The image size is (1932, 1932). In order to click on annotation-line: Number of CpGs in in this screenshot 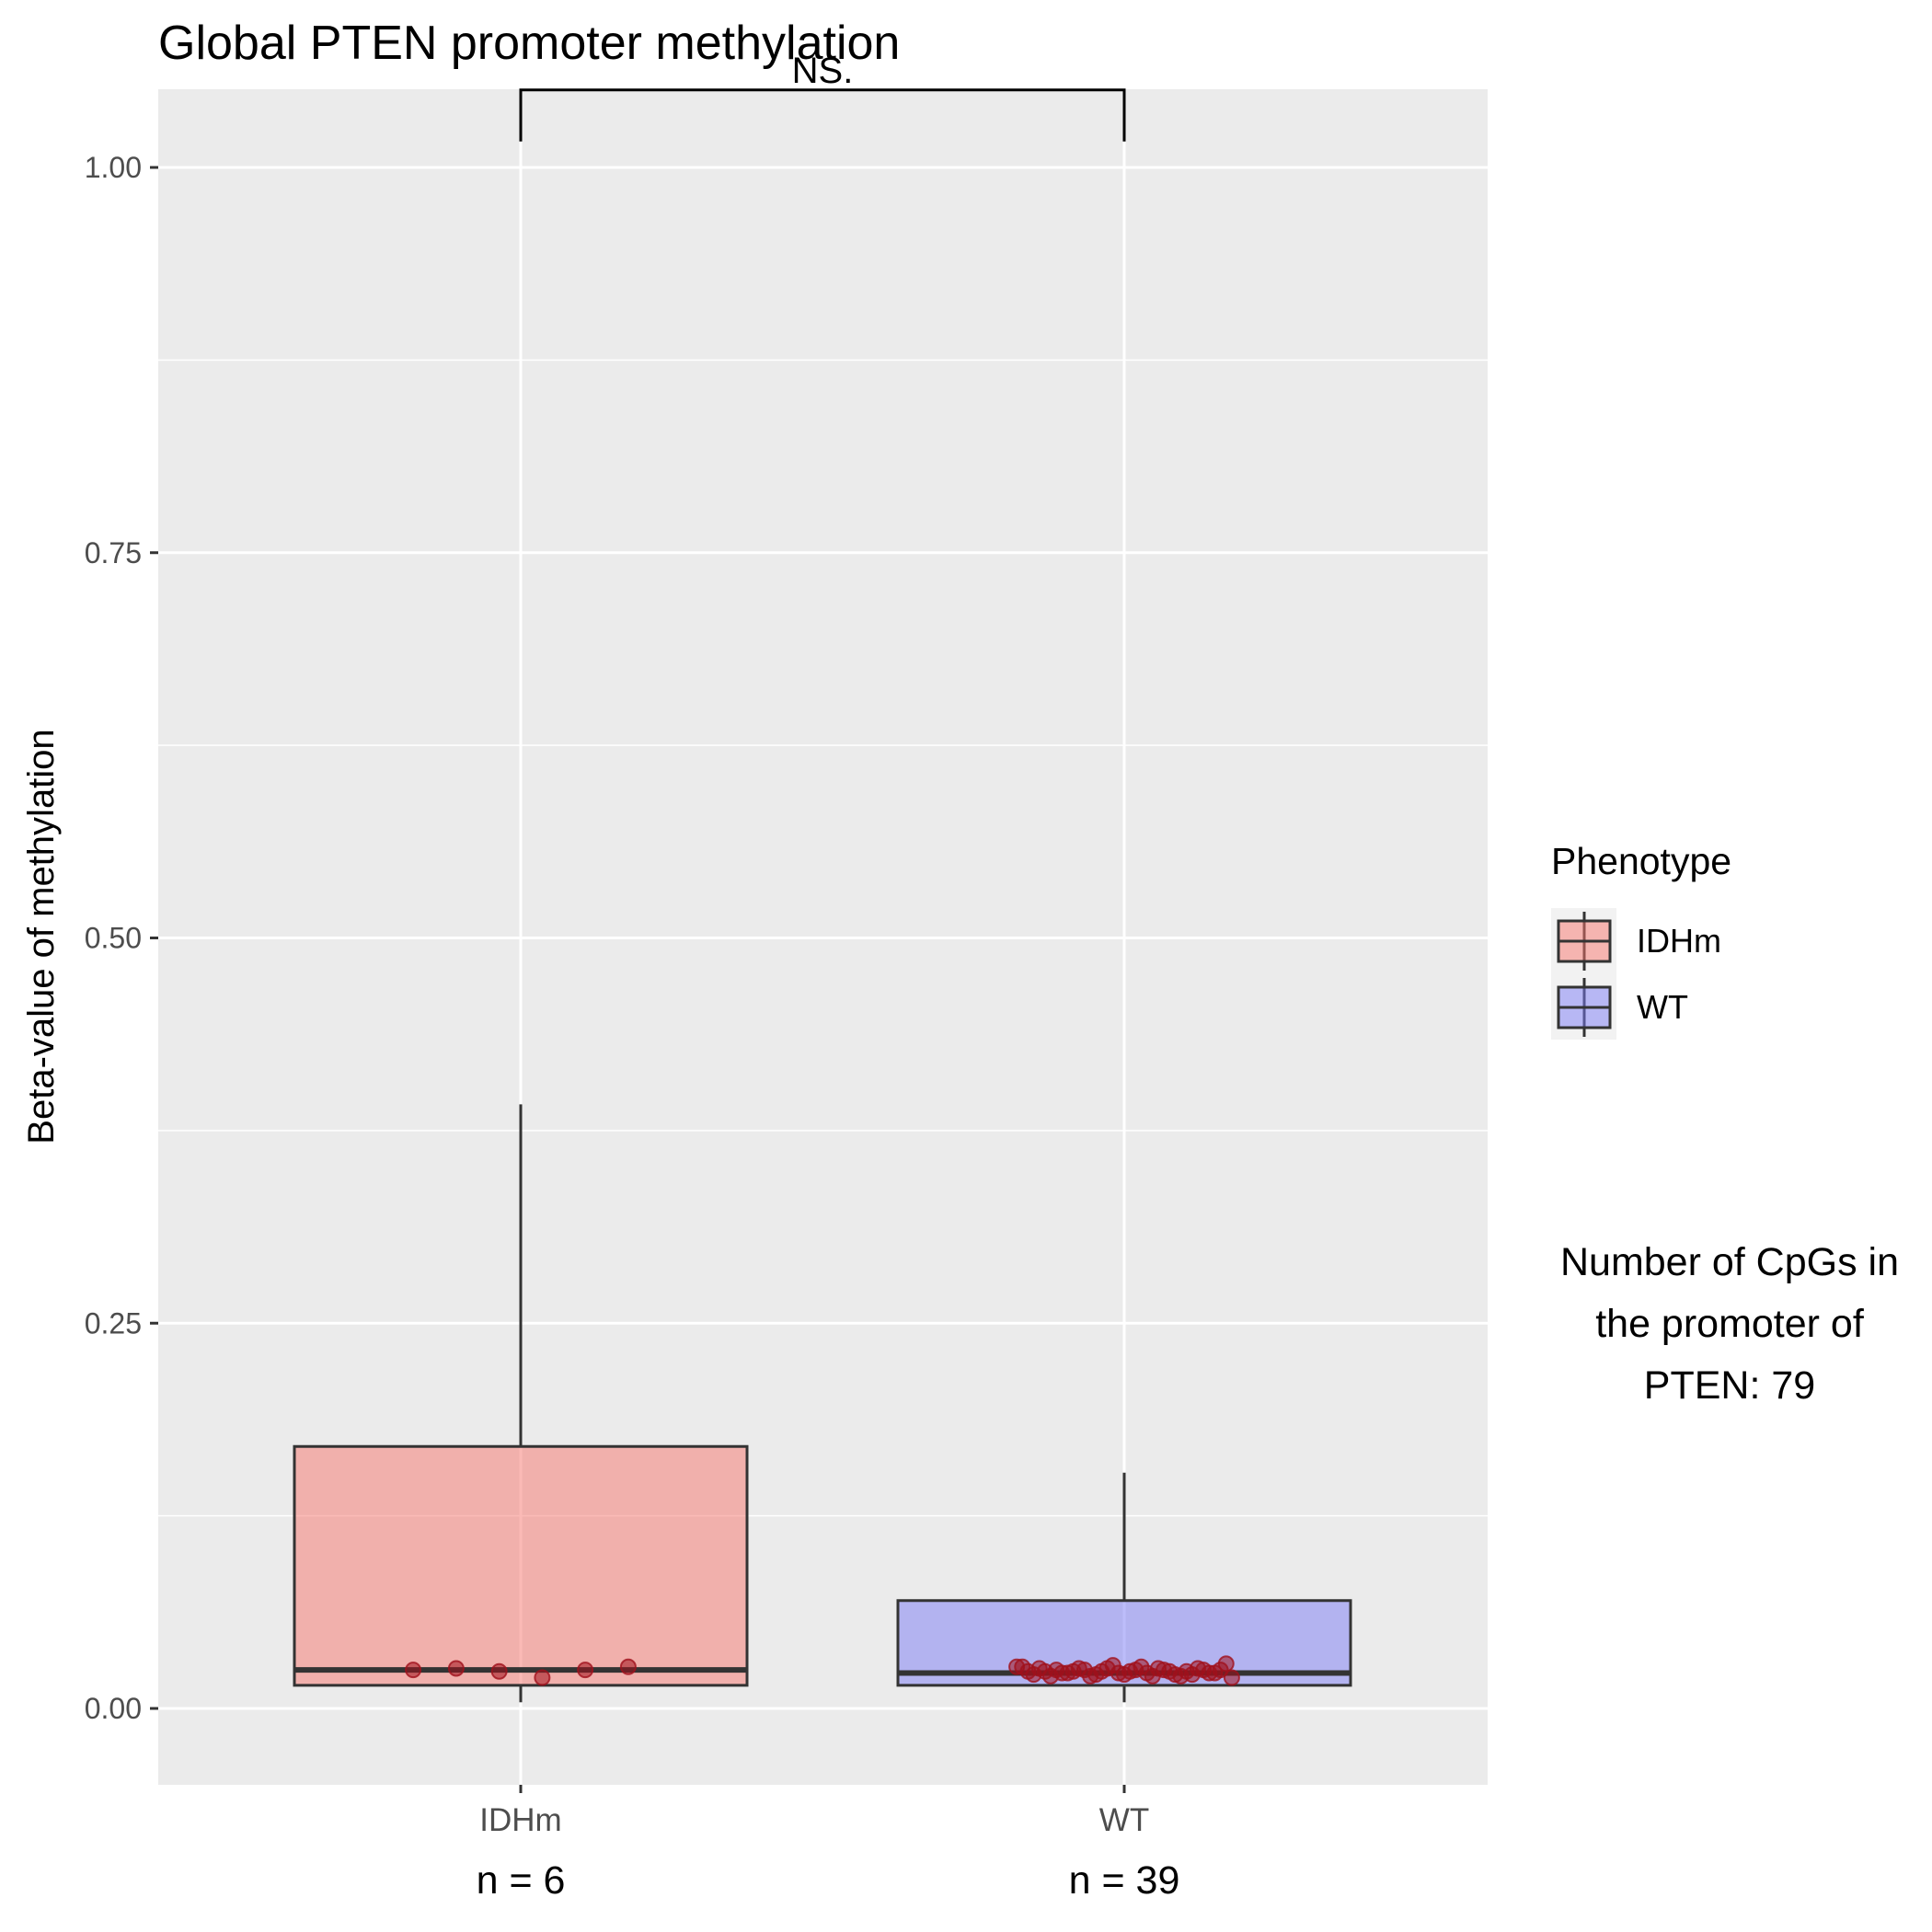, I will do `click(1729, 1262)`.